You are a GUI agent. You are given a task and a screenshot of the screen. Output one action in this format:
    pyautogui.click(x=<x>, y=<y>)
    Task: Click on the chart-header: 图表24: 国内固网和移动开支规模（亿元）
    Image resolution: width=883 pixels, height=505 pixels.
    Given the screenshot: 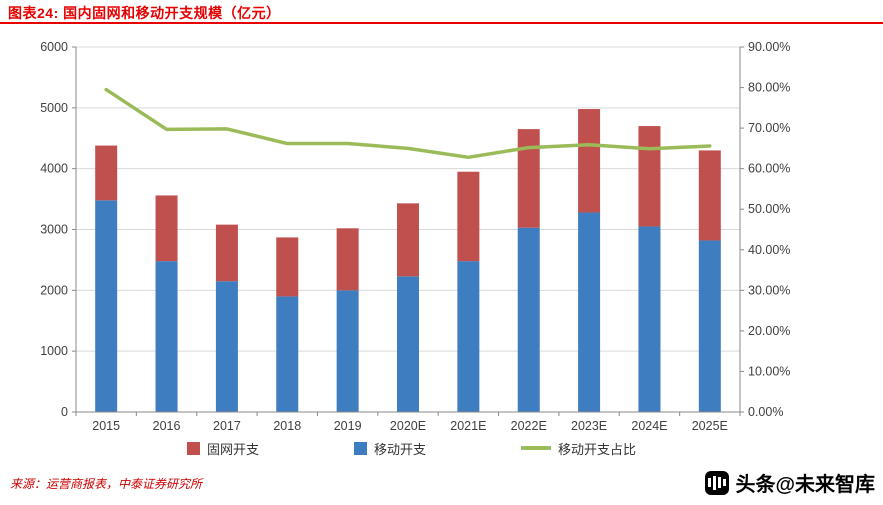 What is the action you would take?
    pyautogui.click(x=441, y=12)
    